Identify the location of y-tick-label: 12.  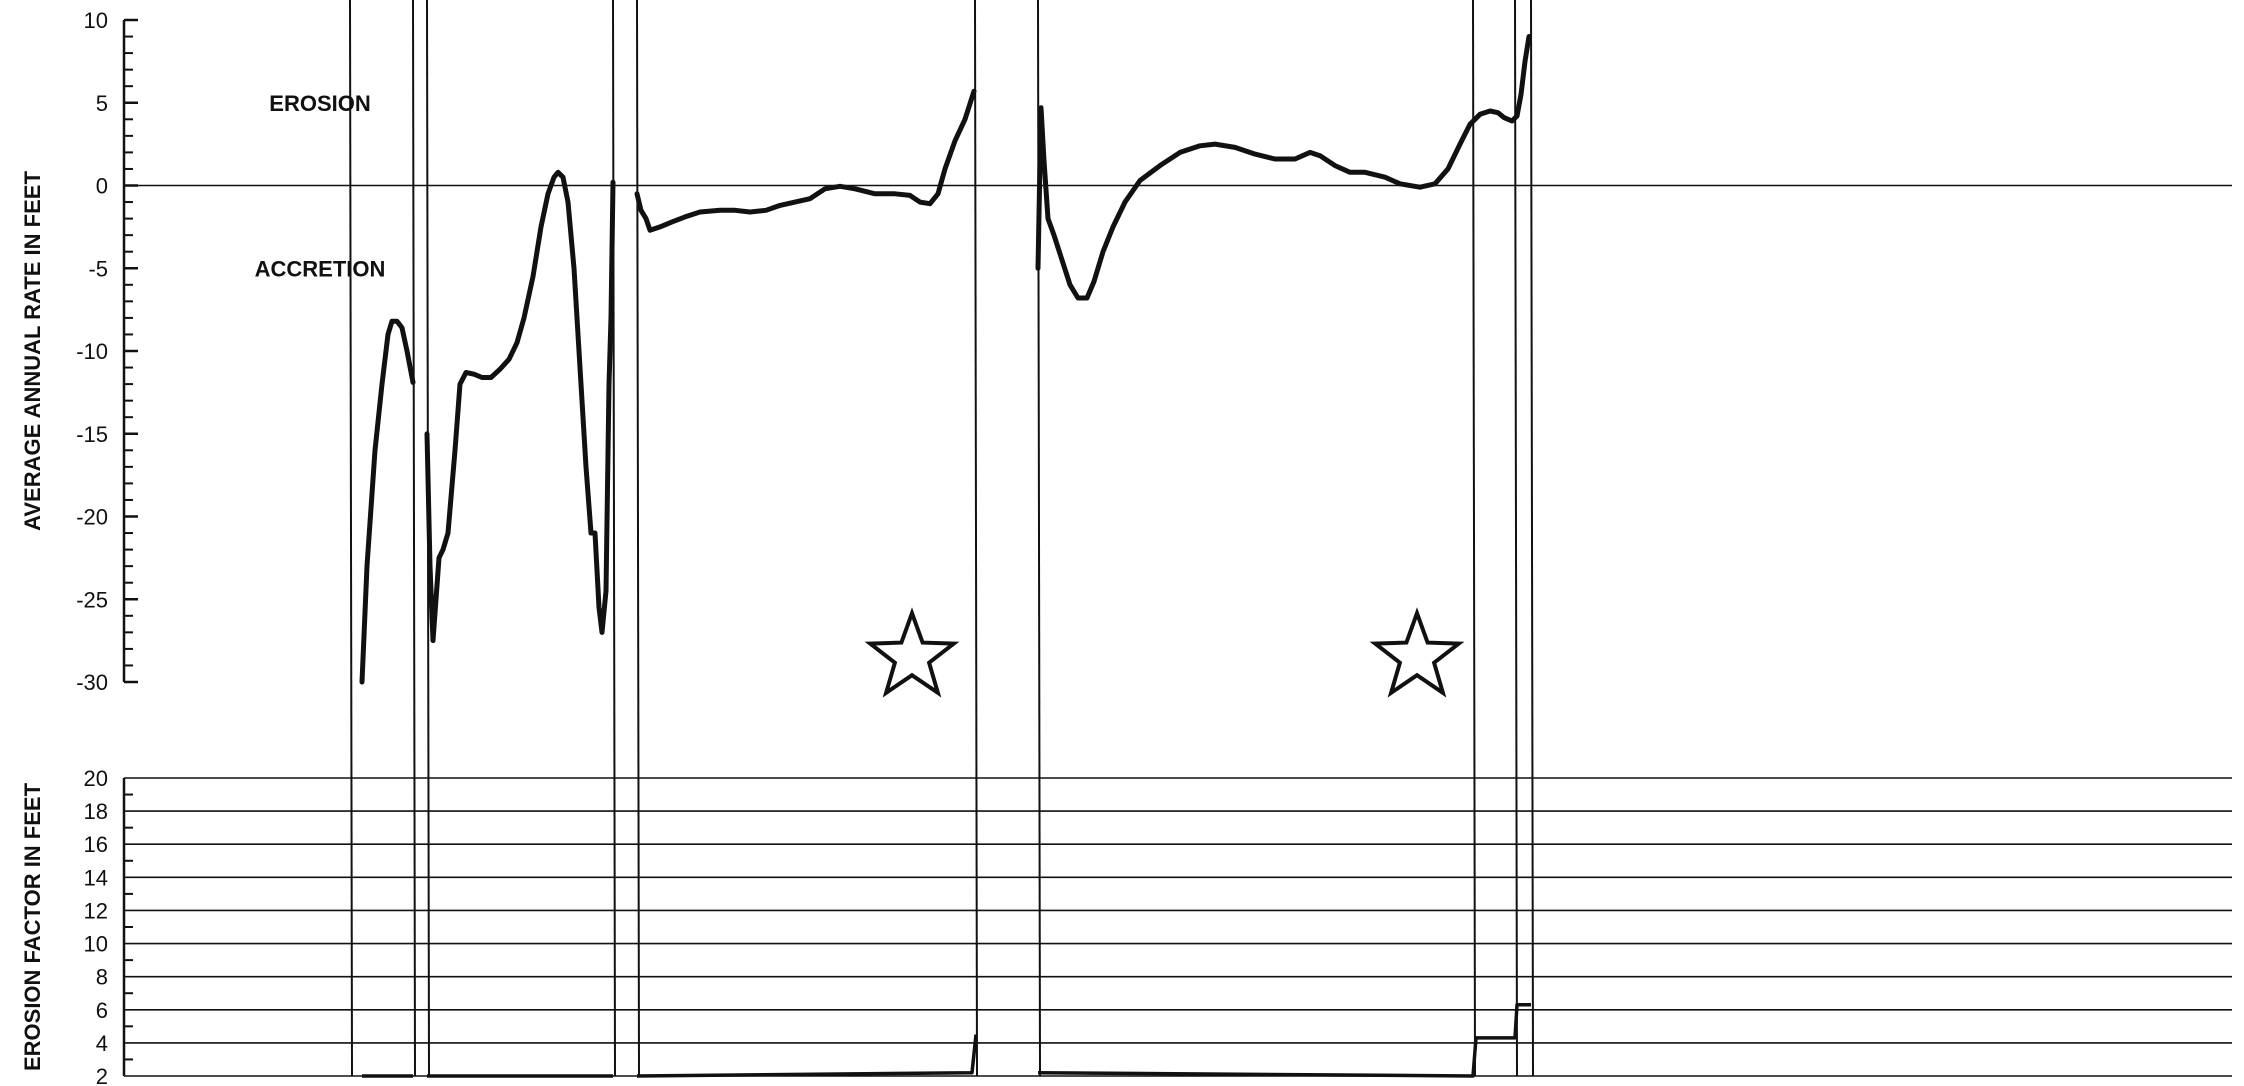
(96, 910).